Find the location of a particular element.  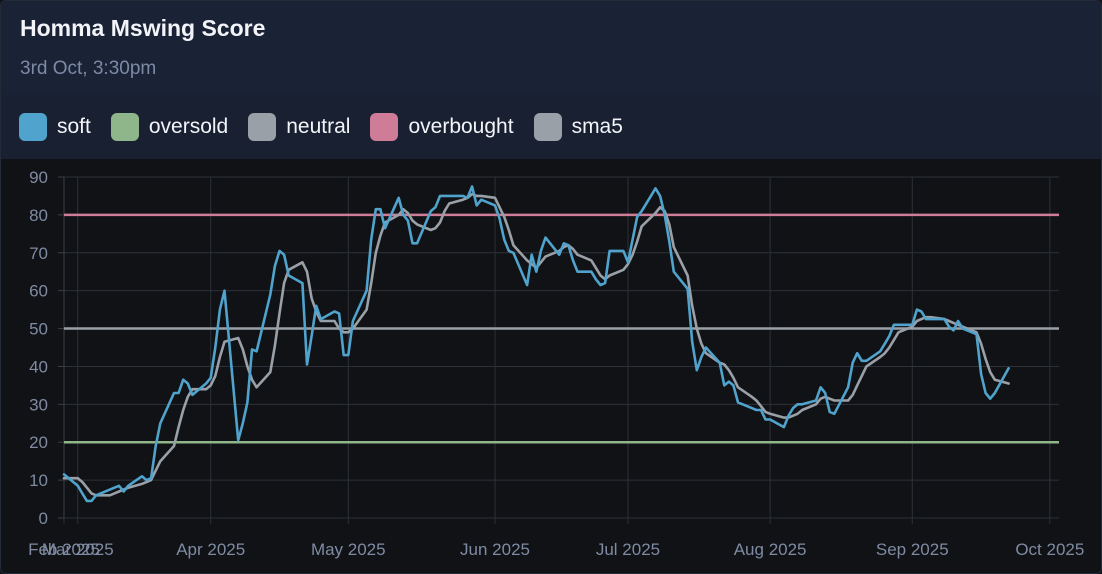

x-tick-label: Sep 2025 is located at coordinates (912, 549).